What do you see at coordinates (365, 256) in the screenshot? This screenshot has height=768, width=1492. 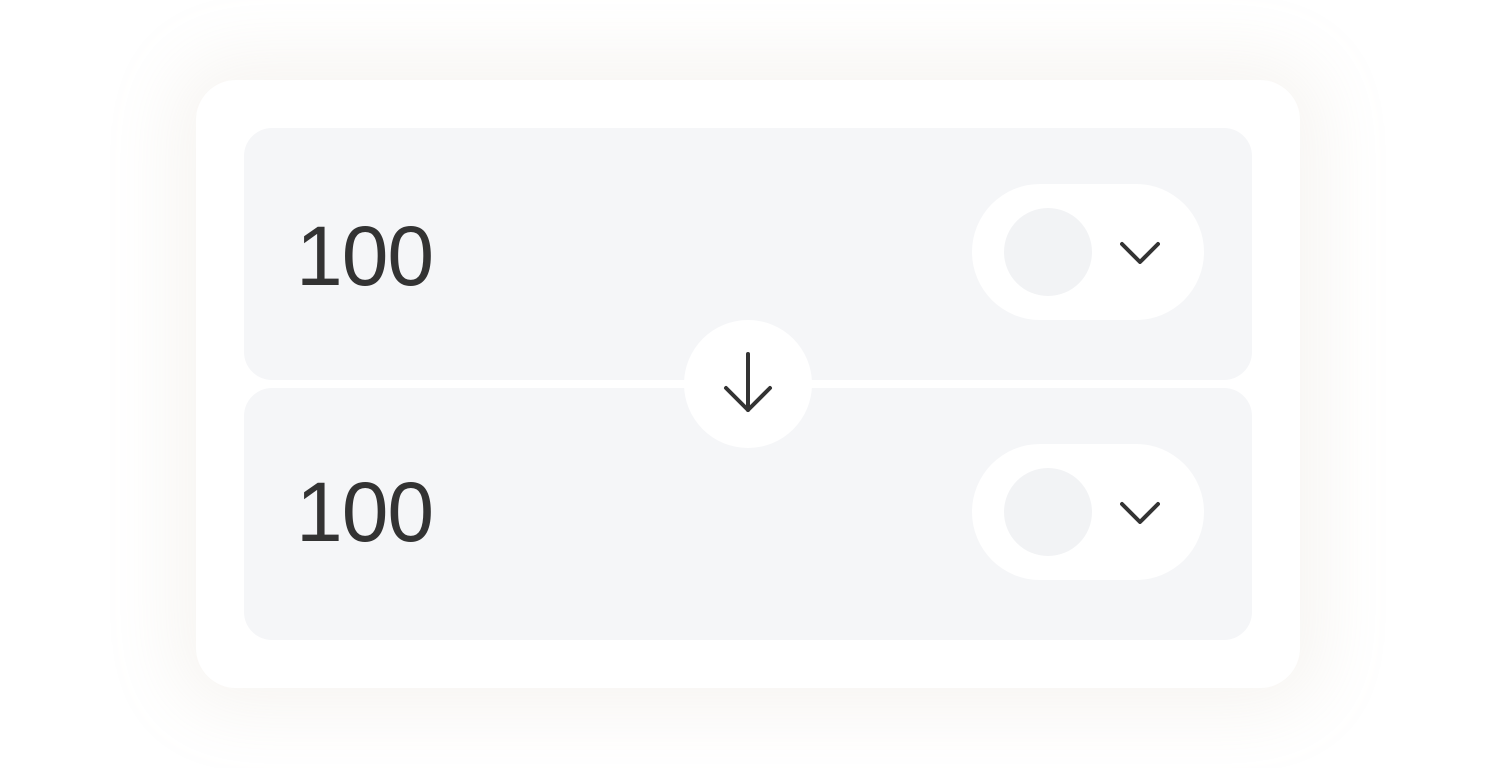 I see `from-amount-input: 100` at bounding box center [365, 256].